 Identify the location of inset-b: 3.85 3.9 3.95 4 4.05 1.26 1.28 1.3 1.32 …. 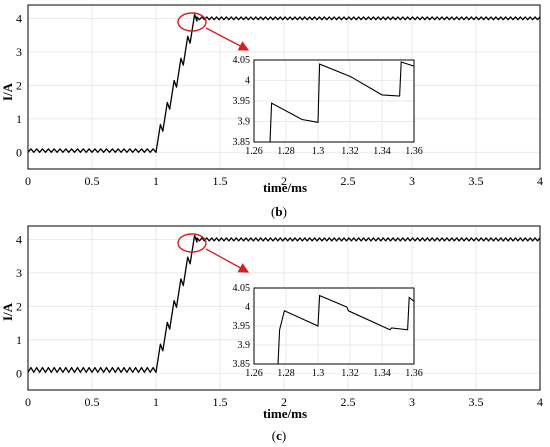
(328, 106).